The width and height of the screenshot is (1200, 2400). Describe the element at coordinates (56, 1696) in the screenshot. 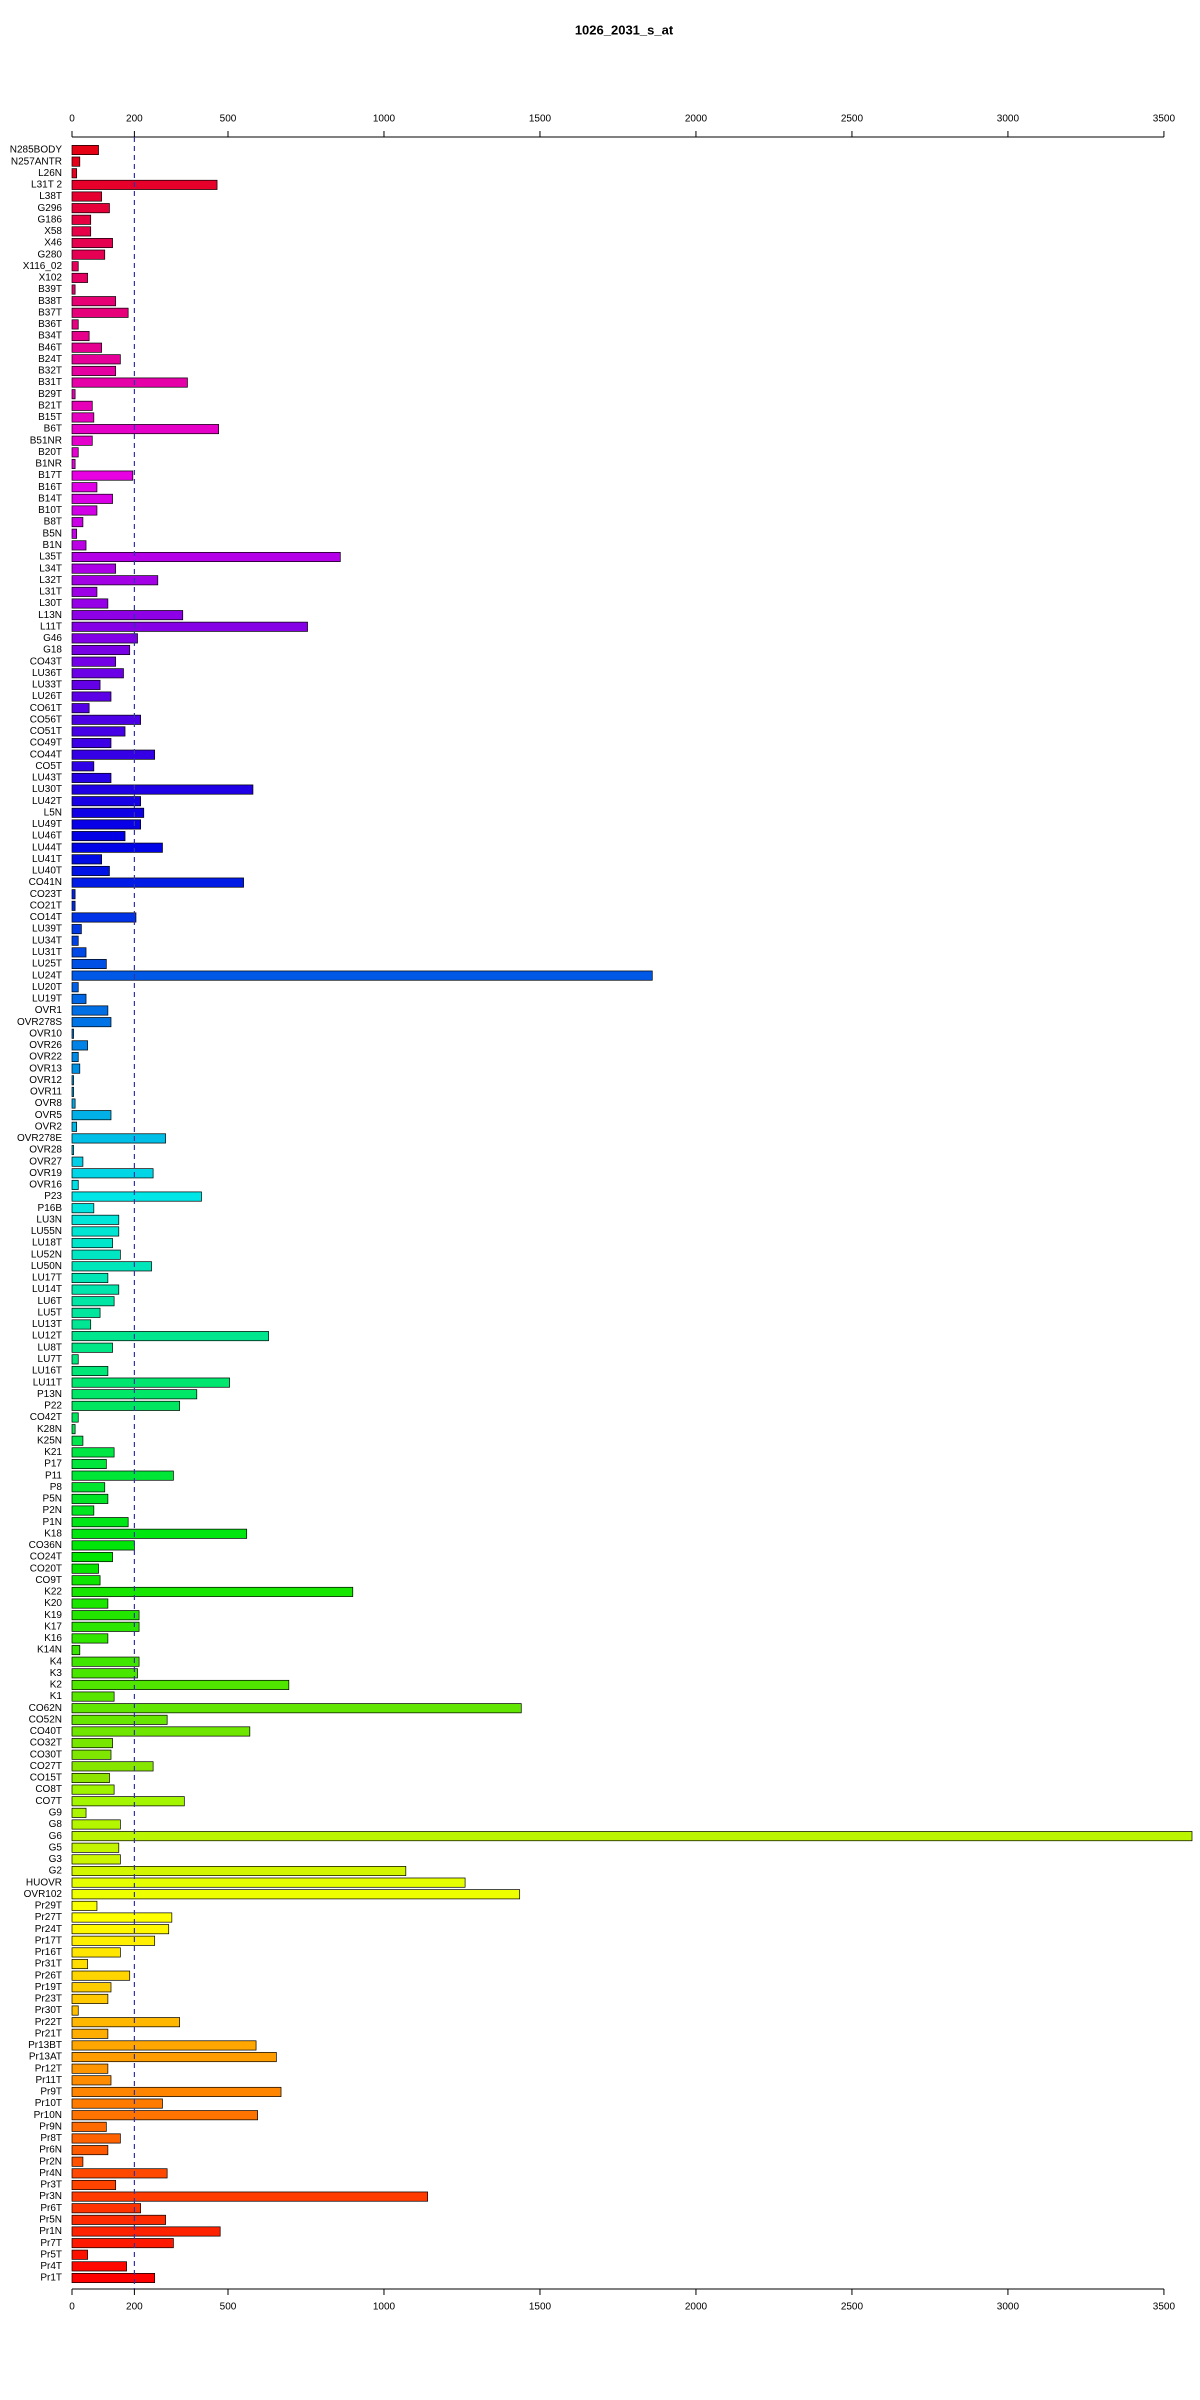

I see `y-tick-label: K1` at that location.